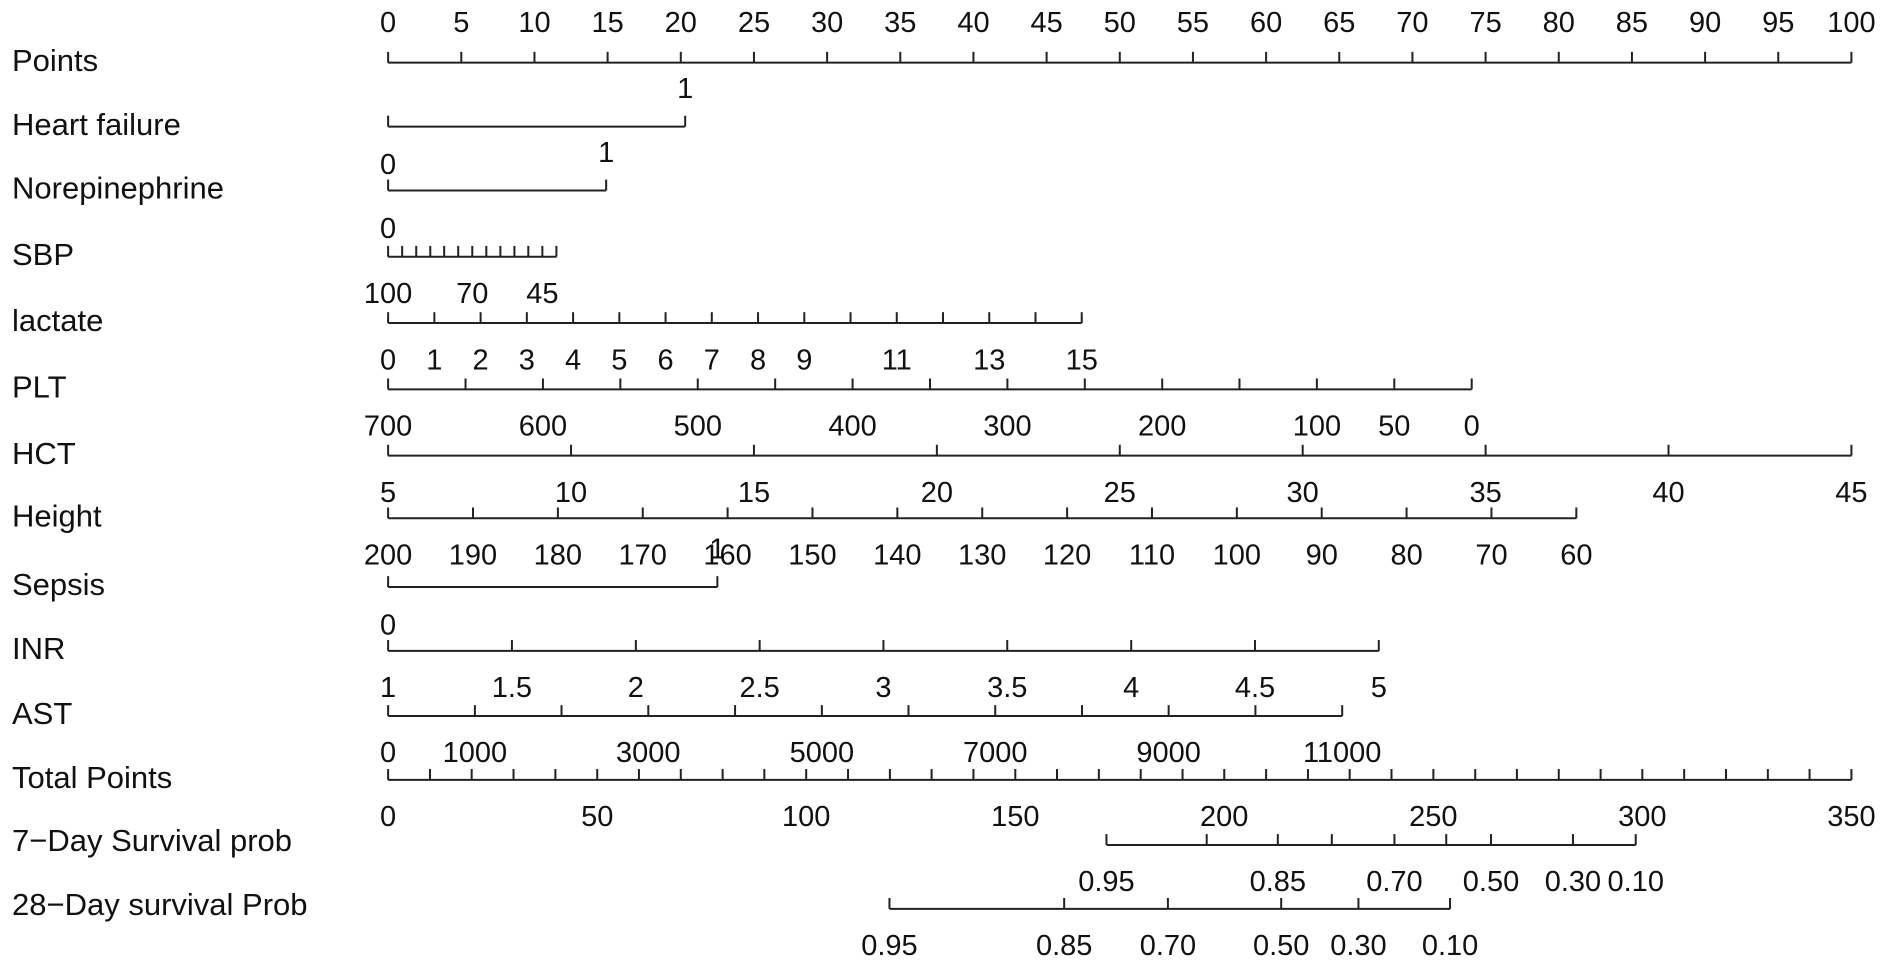 Image resolution: width=1890 pixels, height=973 pixels. Describe the element at coordinates (473, 556) in the screenshot. I see `tick-label: 190` at that location.